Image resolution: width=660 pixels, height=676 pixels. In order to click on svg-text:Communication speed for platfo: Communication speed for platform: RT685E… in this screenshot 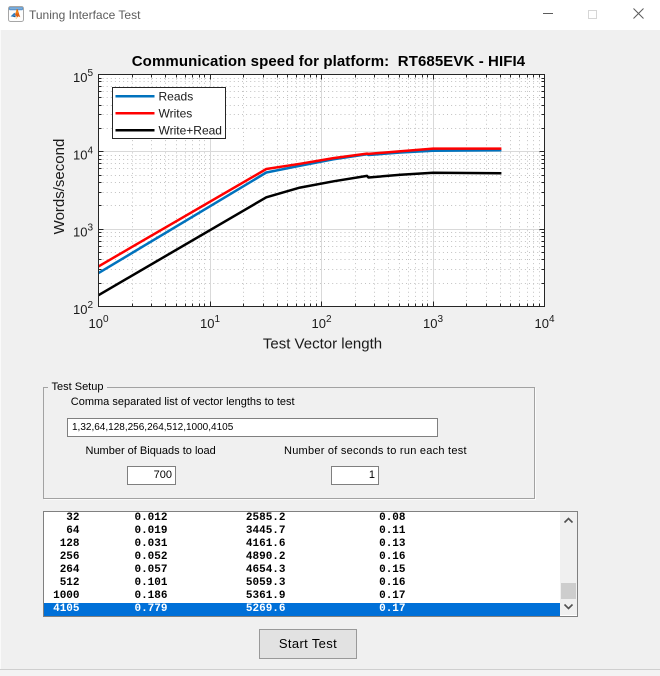, I will do `click(329, 61)`.